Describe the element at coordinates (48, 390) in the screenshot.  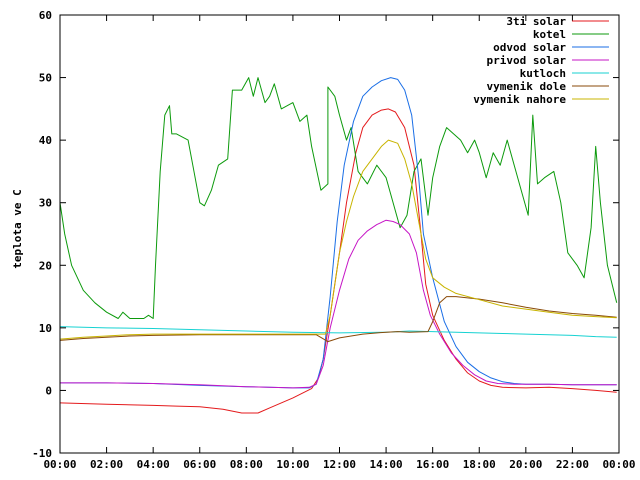
I see `y-tick-label: 0` at that location.